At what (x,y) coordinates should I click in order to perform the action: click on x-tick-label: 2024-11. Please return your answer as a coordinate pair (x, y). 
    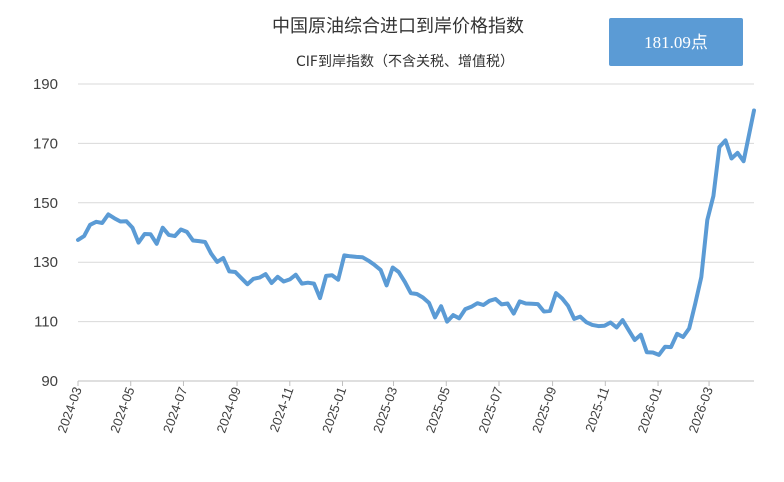
    Looking at the image, I should click on (282, 409).